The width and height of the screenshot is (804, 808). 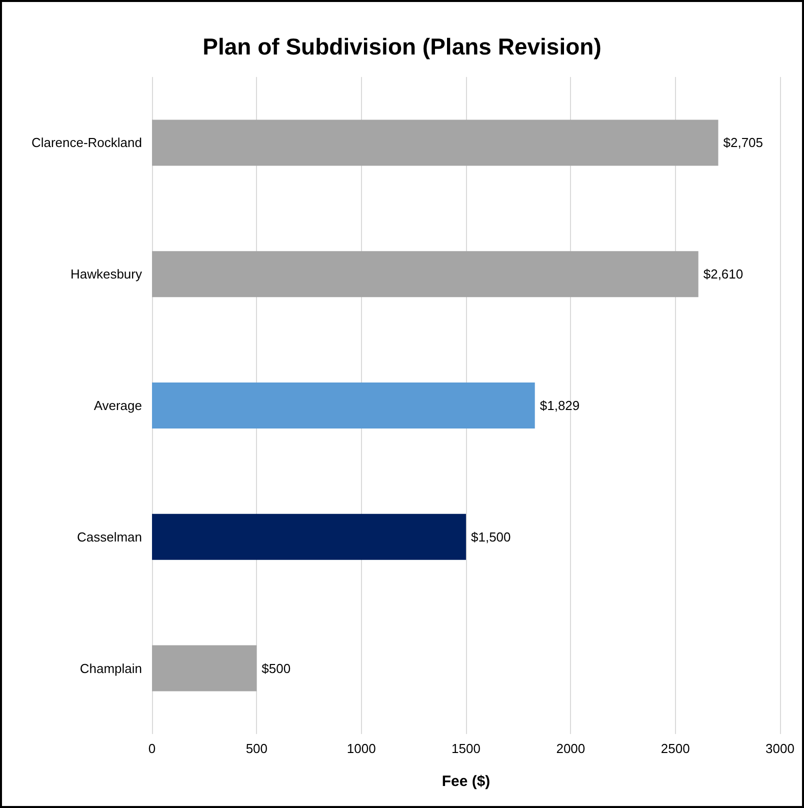 I want to click on x-tick-label: 1000, so click(x=361, y=748).